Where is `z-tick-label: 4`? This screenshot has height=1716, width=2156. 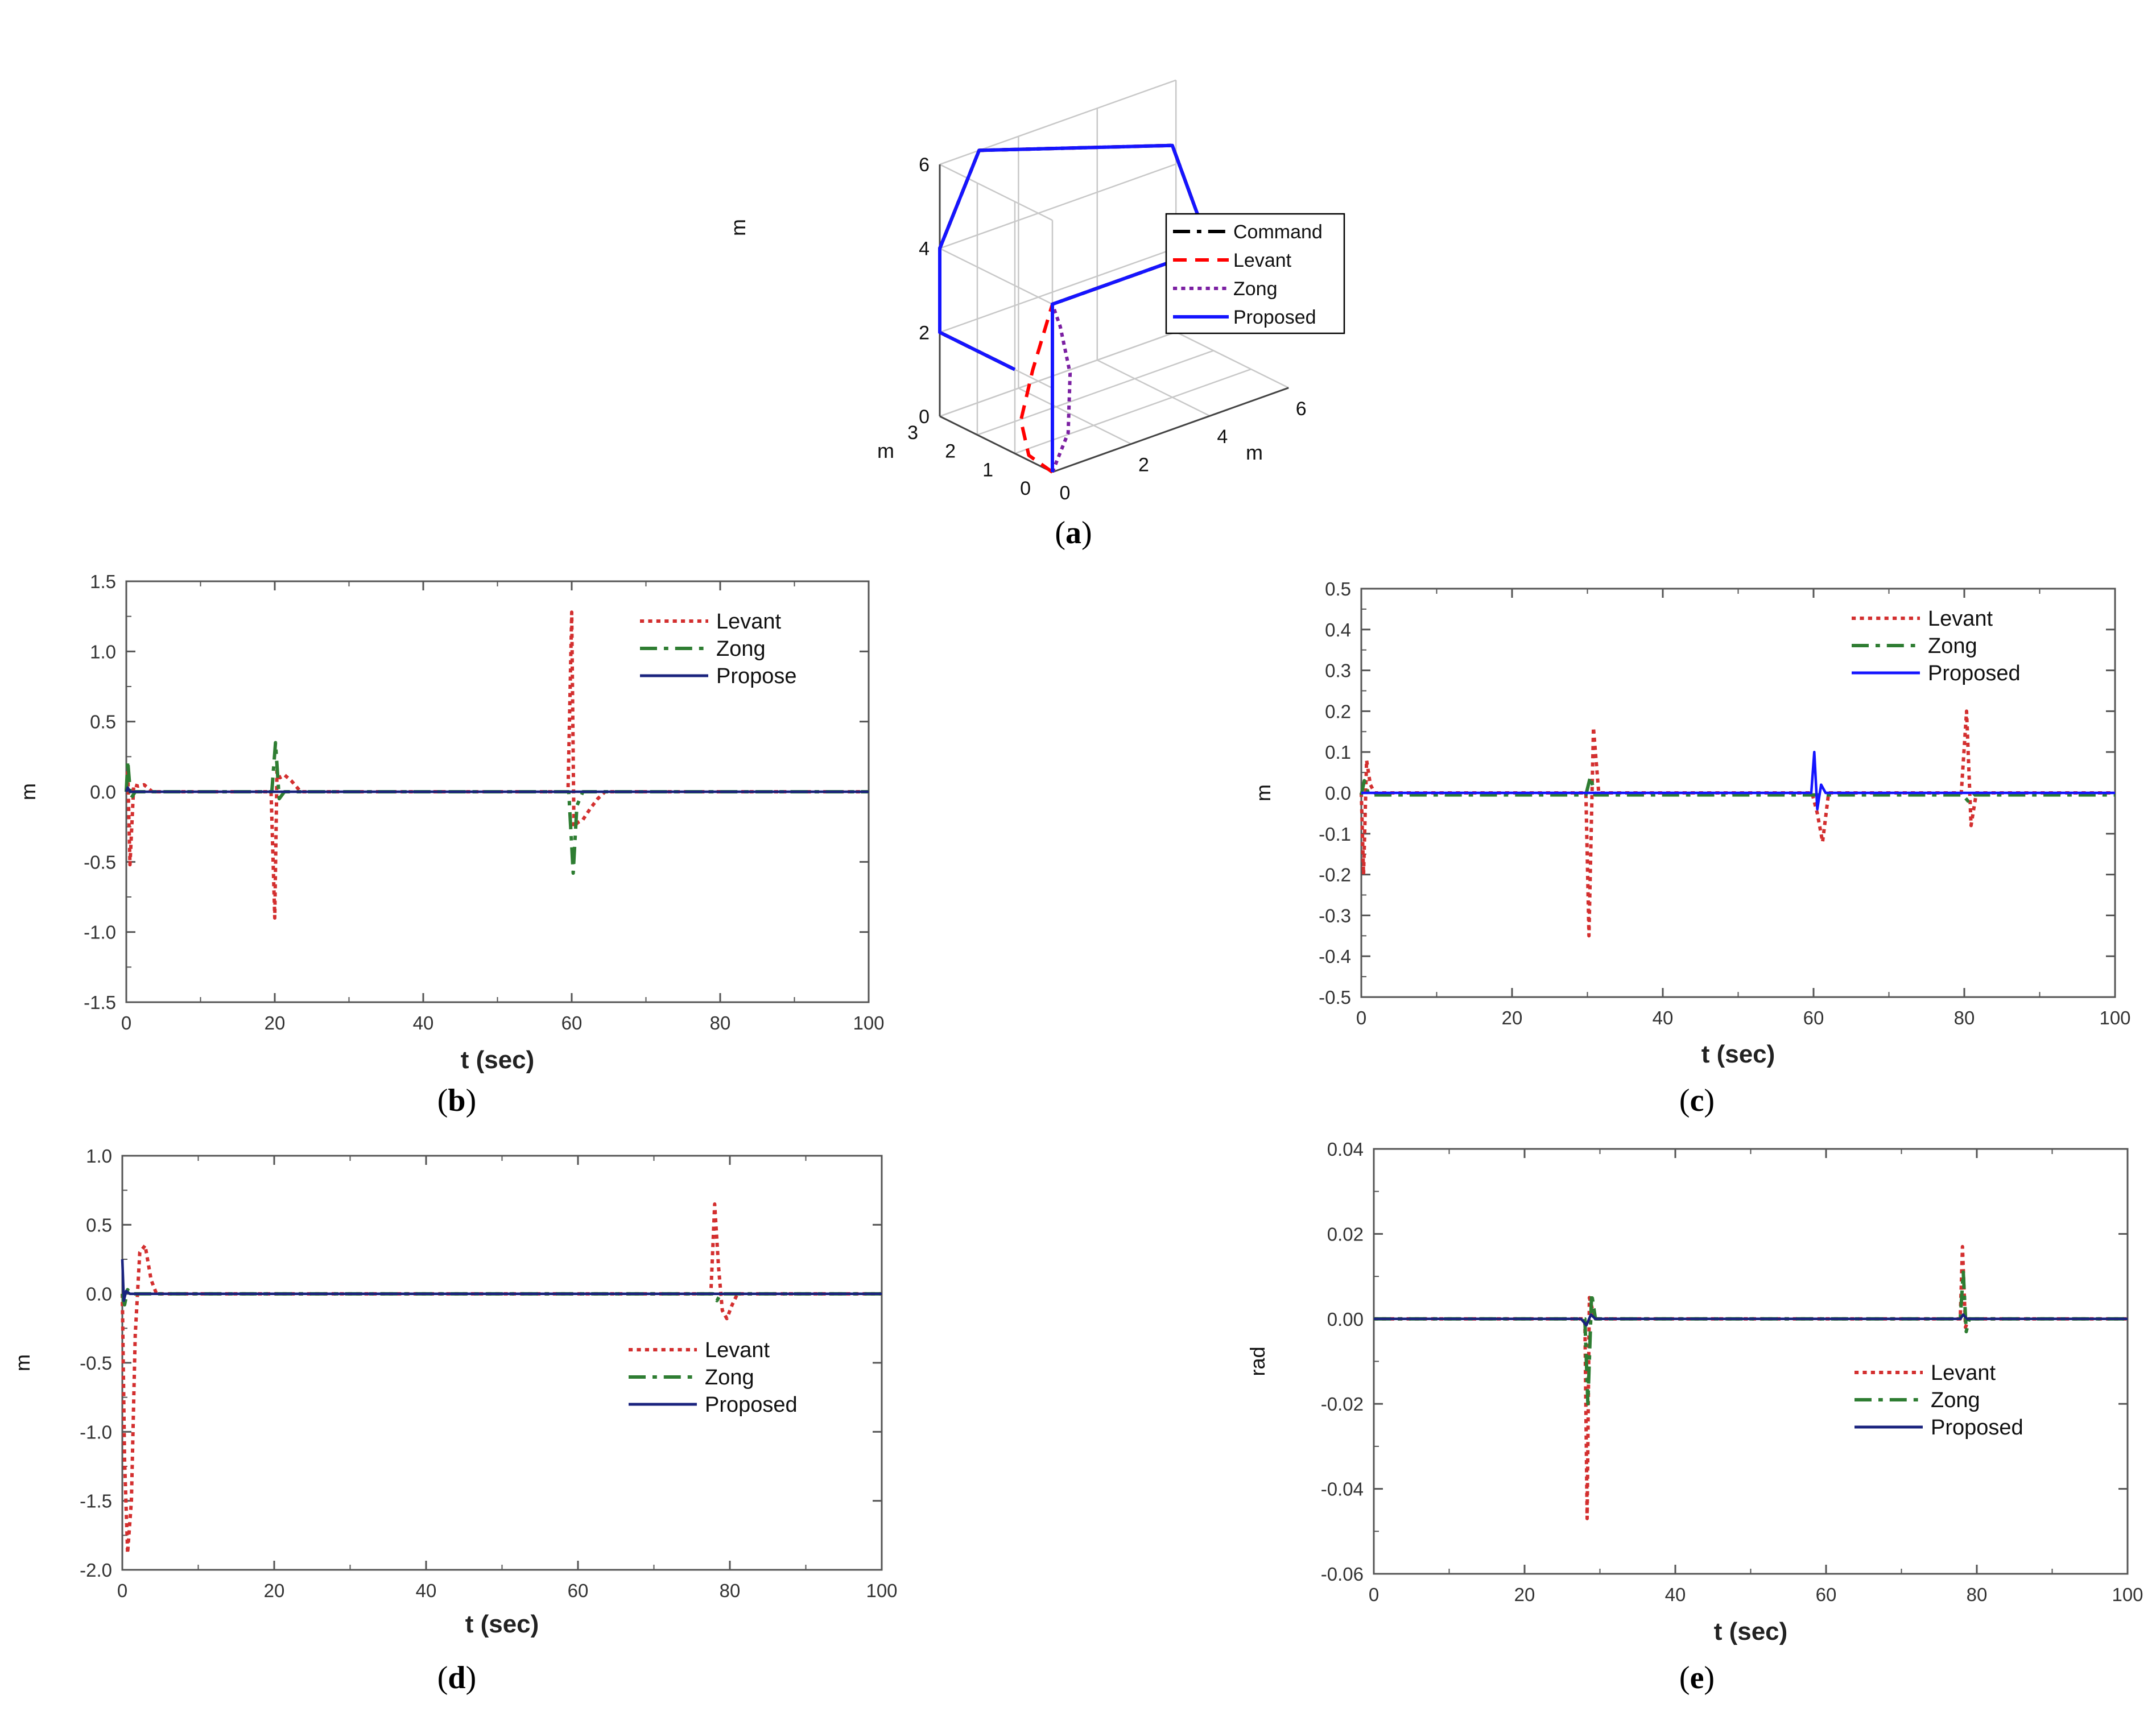 z-tick-label: 4 is located at coordinates (924, 249).